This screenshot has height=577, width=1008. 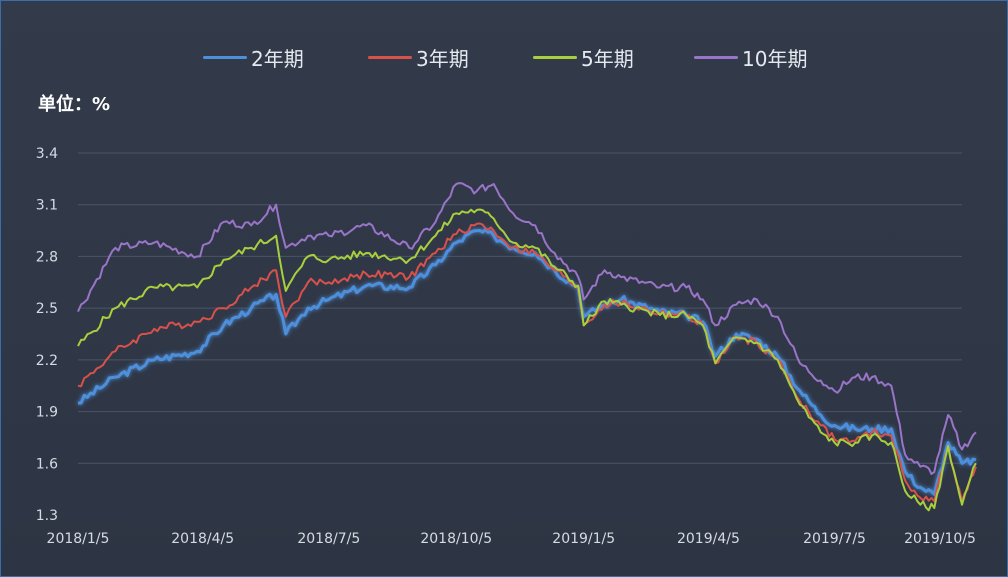 I want to click on y-tick-label: 1.9, so click(x=47, y=413).